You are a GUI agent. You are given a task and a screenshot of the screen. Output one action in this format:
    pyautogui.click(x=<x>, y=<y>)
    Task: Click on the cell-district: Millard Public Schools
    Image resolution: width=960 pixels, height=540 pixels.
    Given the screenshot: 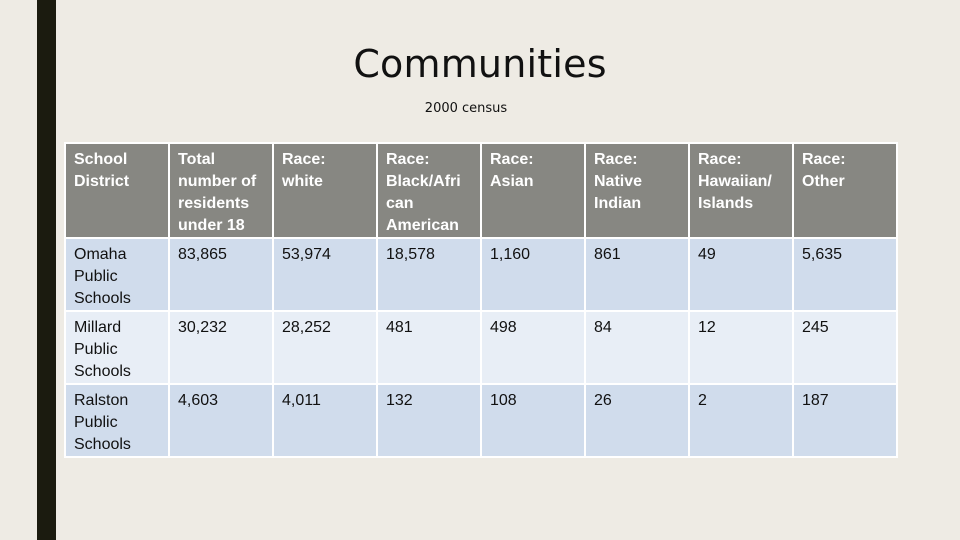 What is the action you would take?
    pyautogui.click(x=117, y=347)
    